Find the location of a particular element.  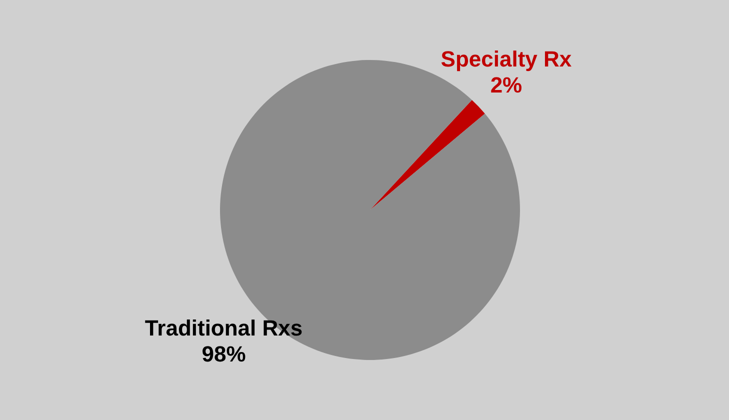

data-label: 2% is located at coordinates (506, 85).